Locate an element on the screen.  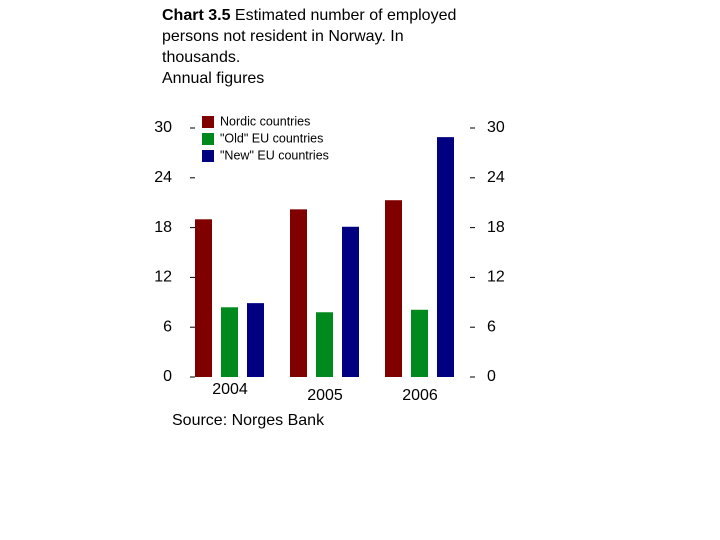
legend-label: Nordic countries is located at coordinates (265, 121).